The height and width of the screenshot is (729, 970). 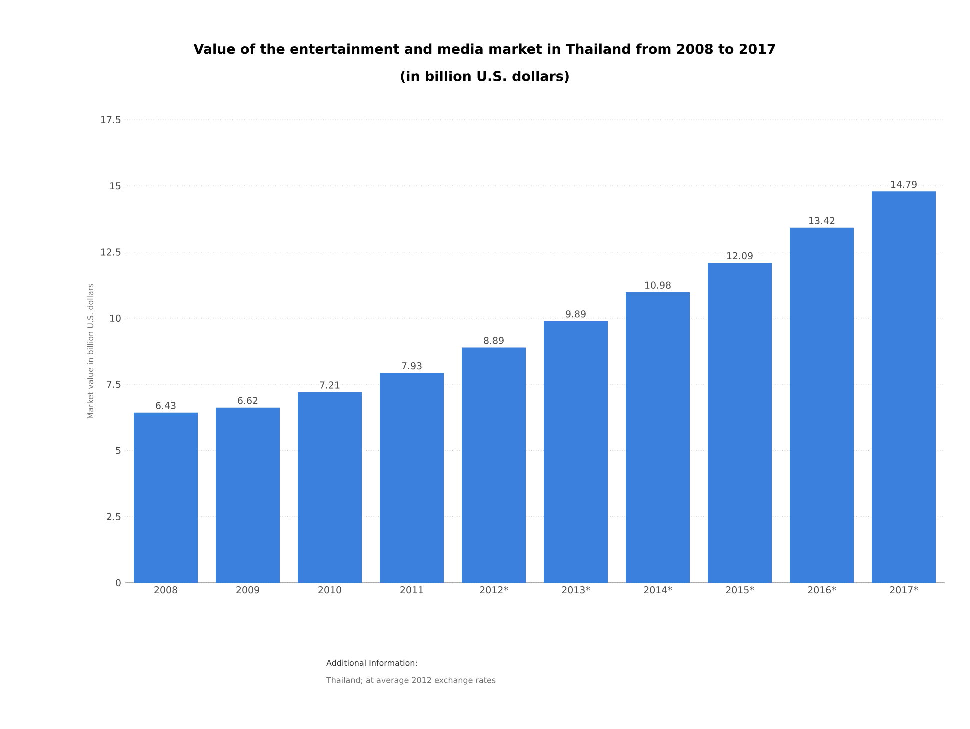 I want to click on y-tick-label: 17.5, so click(x=111, y=120).